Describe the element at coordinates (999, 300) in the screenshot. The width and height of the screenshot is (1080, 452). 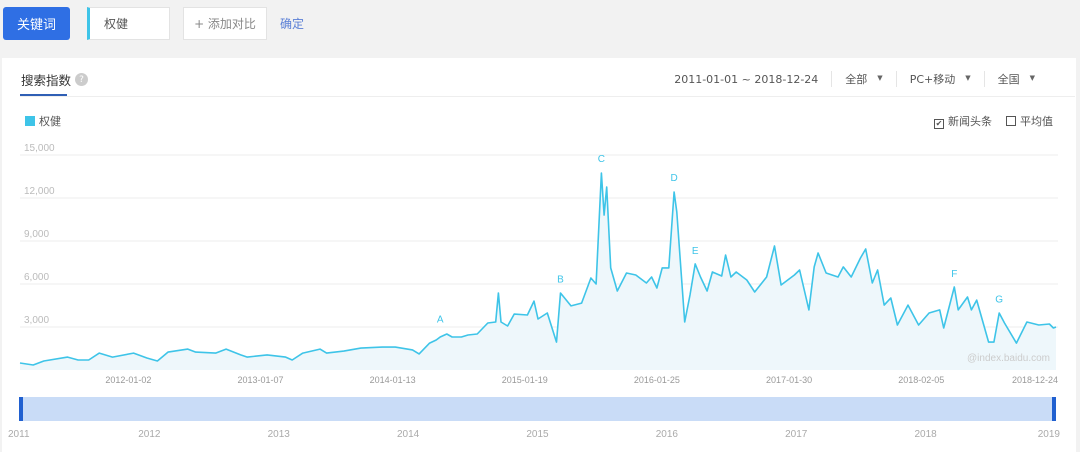
I see `annotation-g: G` at that location.